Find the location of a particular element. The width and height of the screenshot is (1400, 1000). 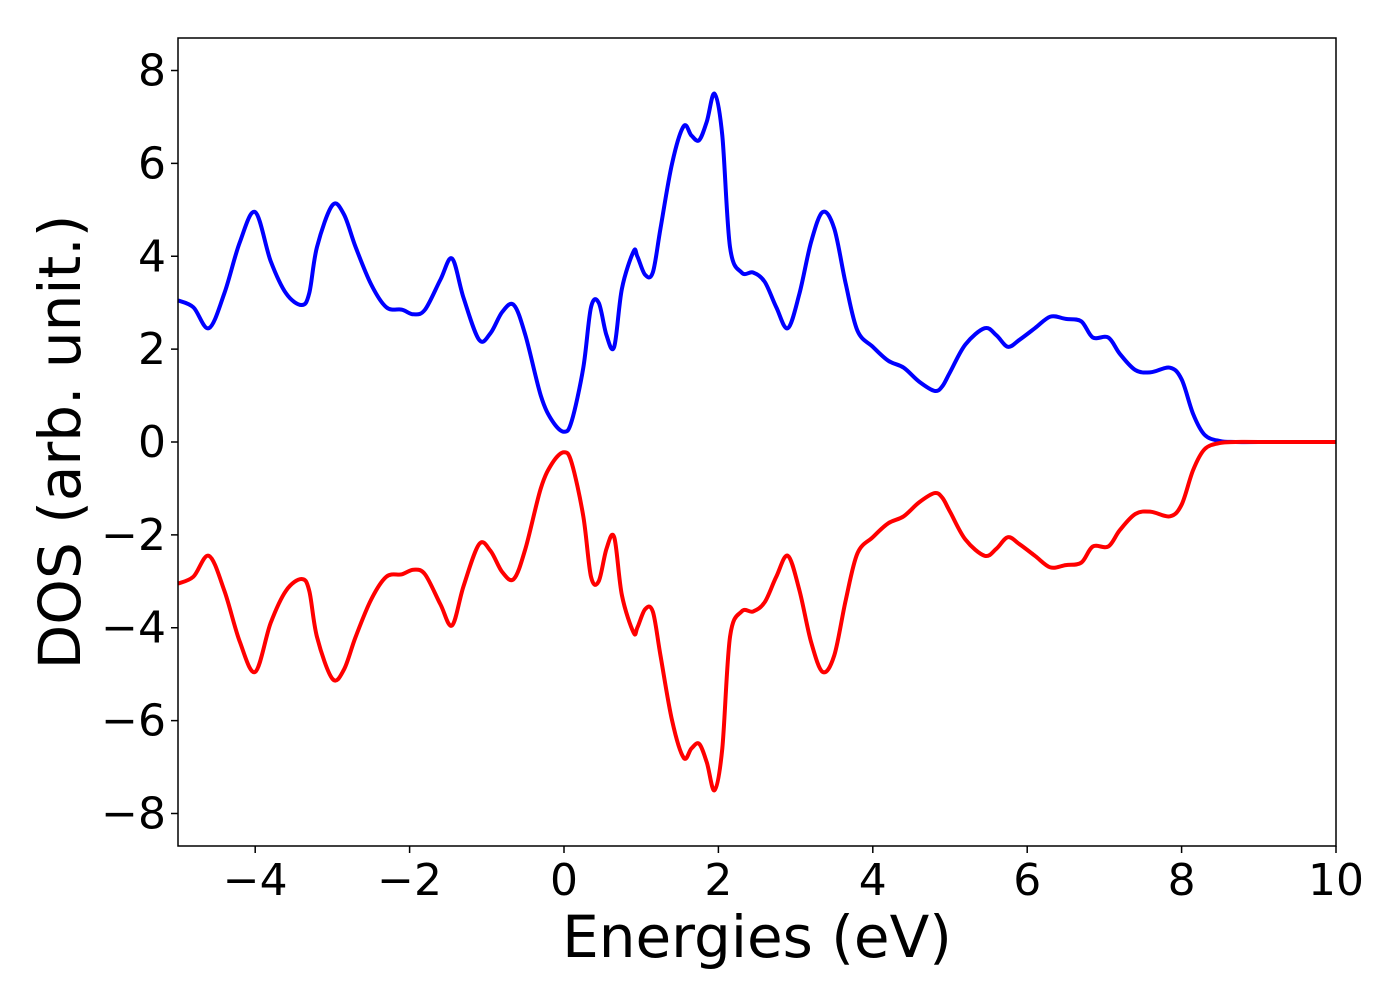

y-axis: 8 6 4 2 0 −2 −4 −6 −8 is located at coordinates (139, 442).